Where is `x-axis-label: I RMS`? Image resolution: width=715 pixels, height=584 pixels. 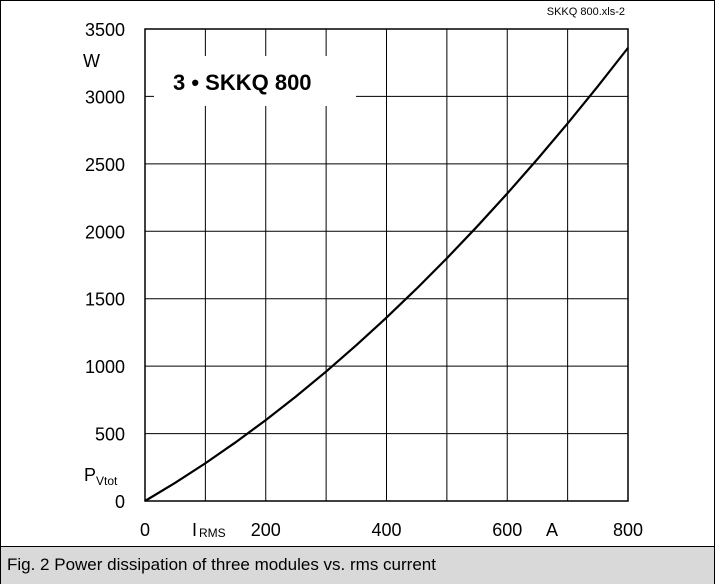 x-axis-label: I RMS is located at coordinates (209, 530).